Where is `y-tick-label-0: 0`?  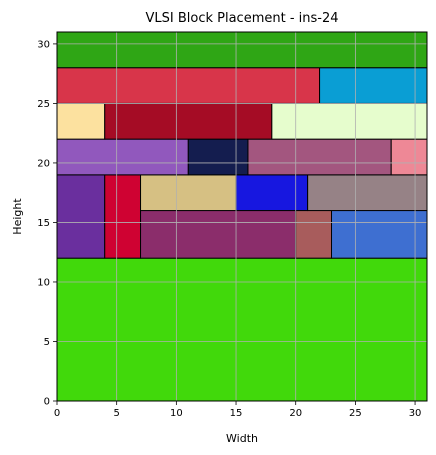 y-tick-label-0: 0 is located at coordinates (47, 402).